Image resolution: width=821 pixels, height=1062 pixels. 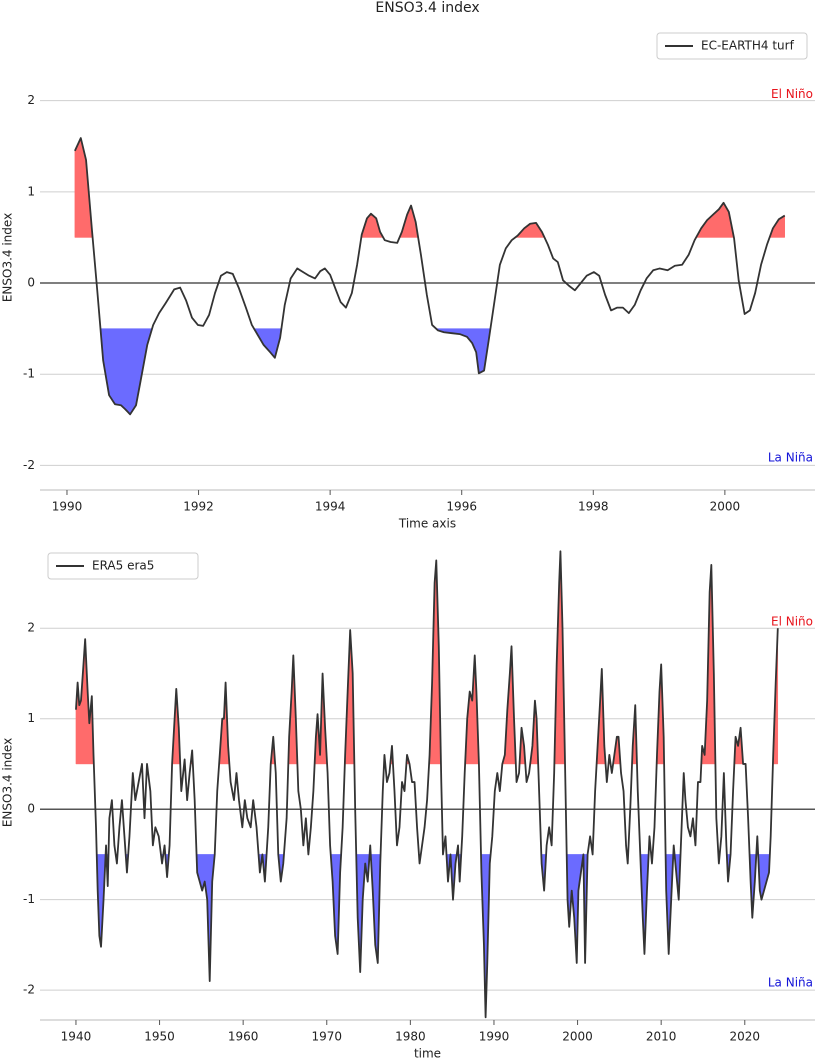 What do you see at coordinates (661, 1037) in the screenshot?
I see `x-tick-label: 2010` at bounding box center [661, 1037].